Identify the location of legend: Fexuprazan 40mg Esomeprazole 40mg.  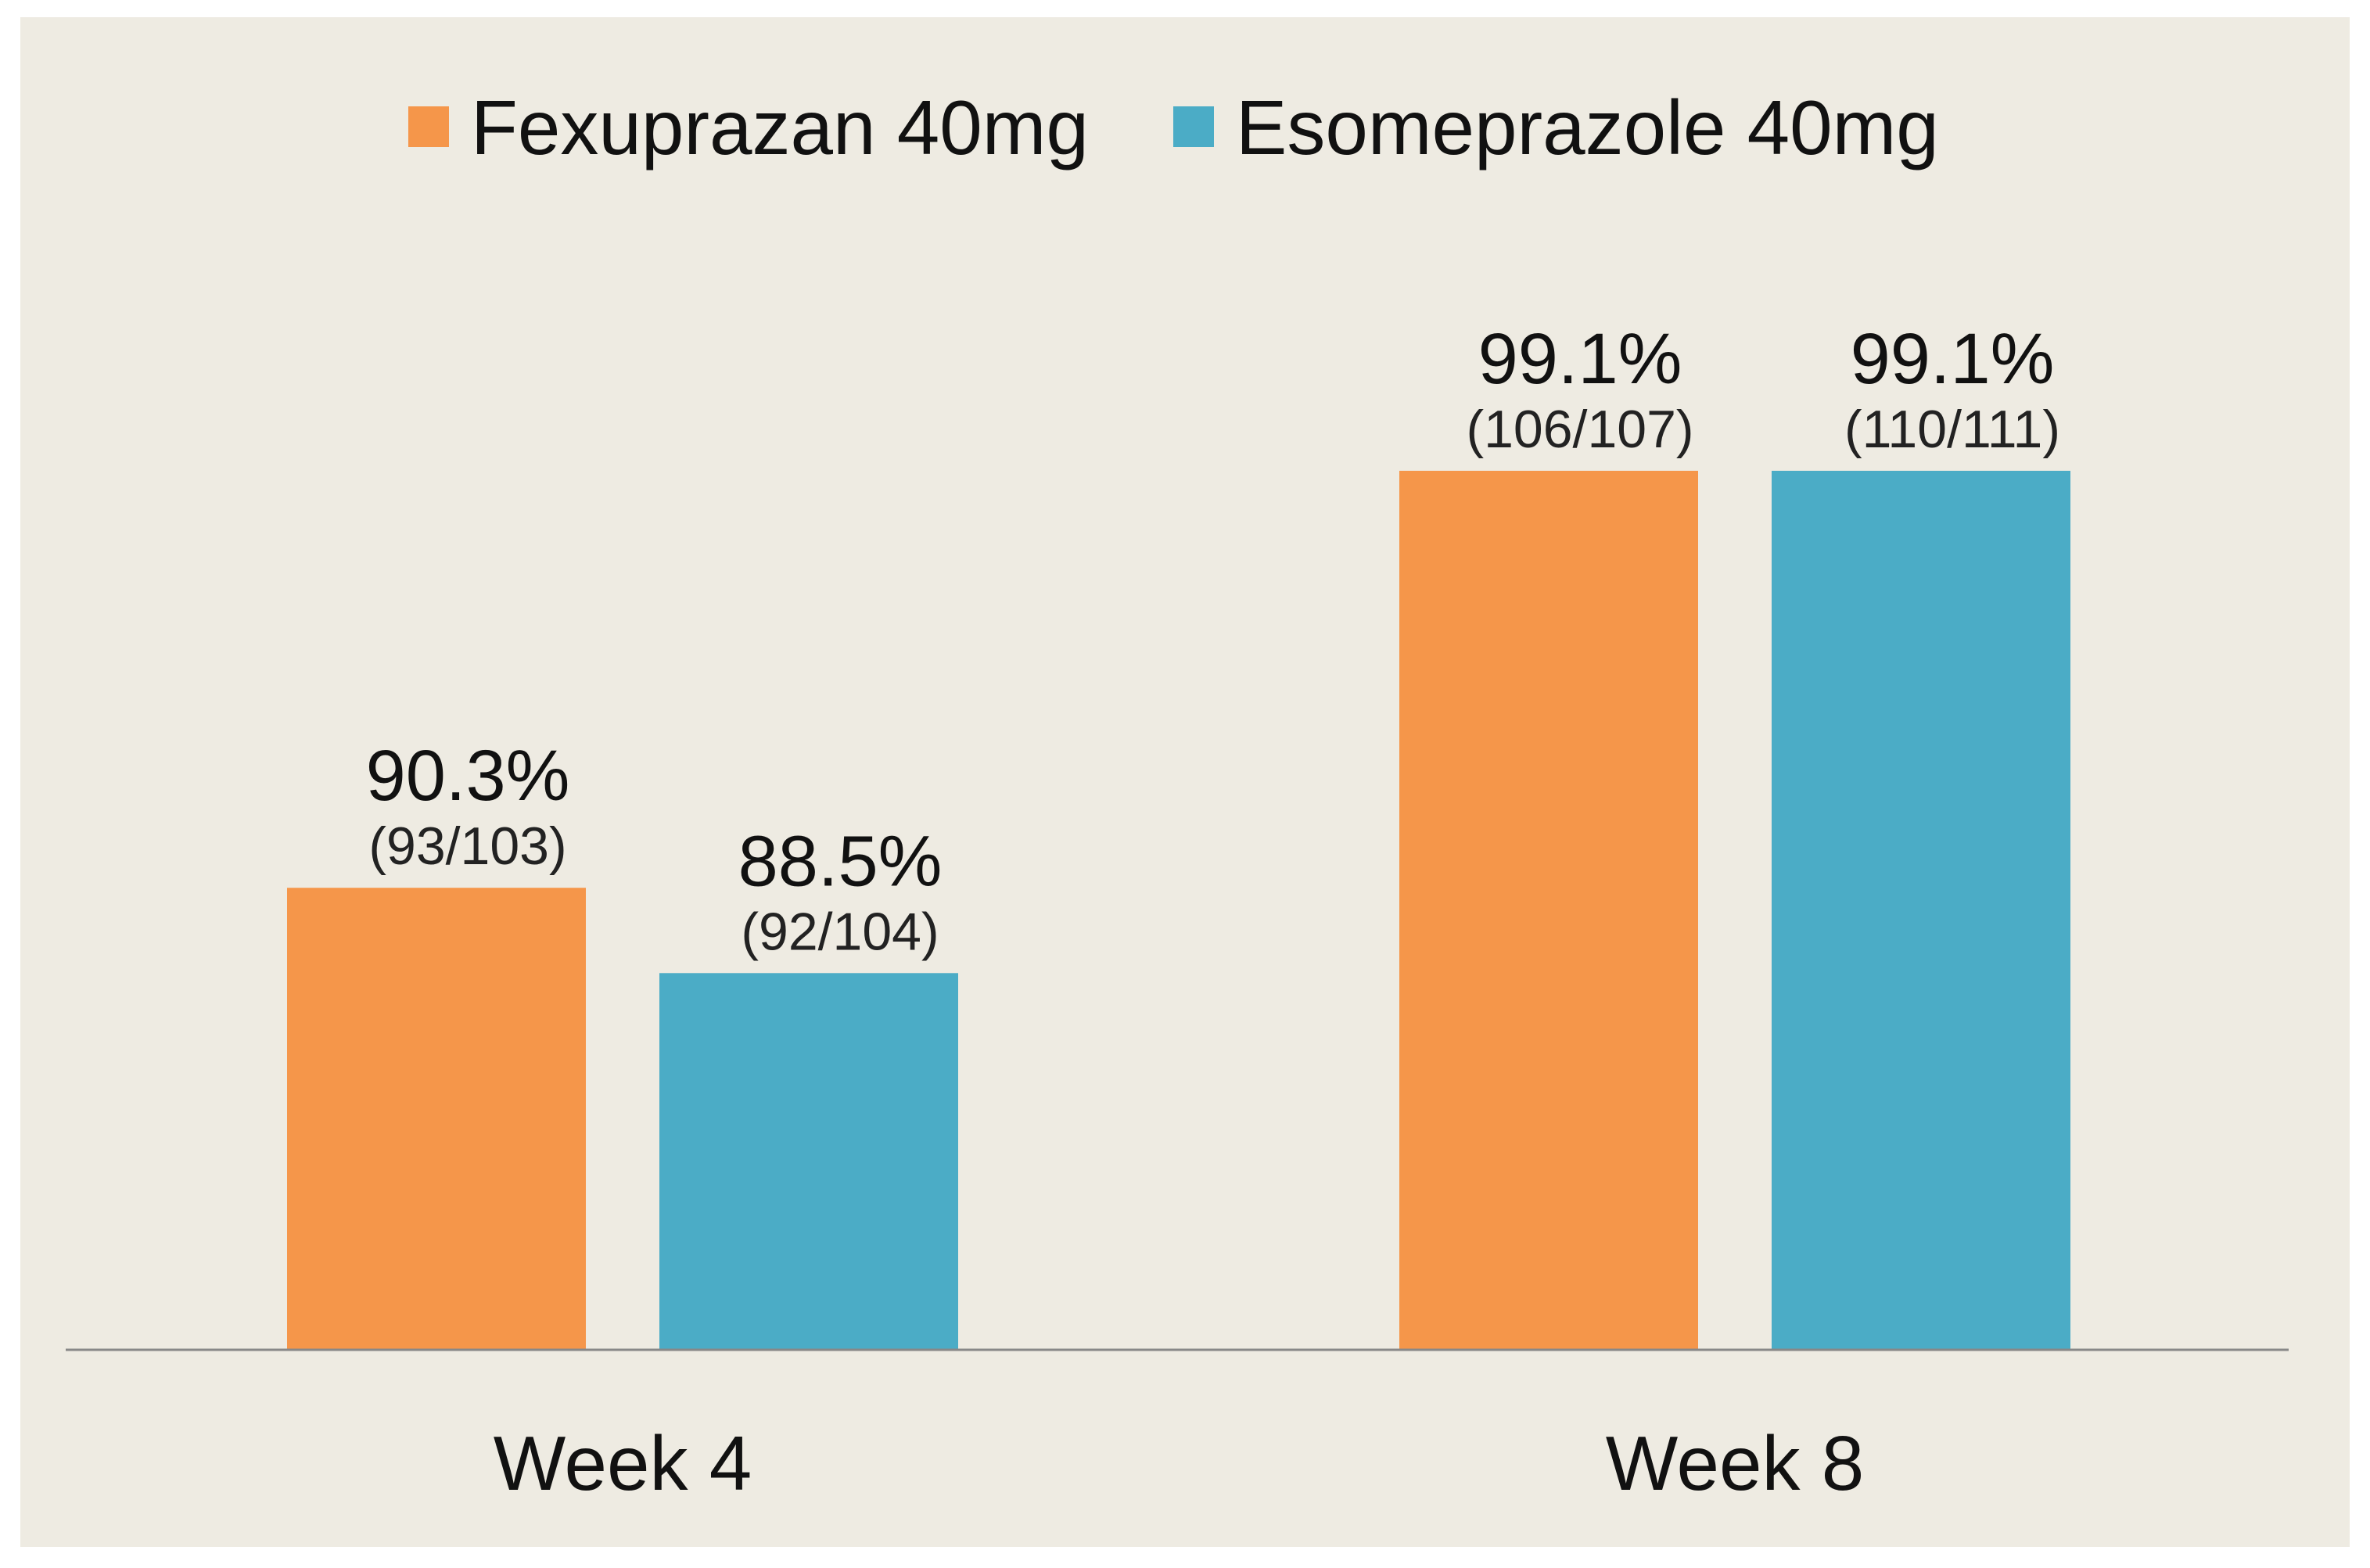
(1173, 127).